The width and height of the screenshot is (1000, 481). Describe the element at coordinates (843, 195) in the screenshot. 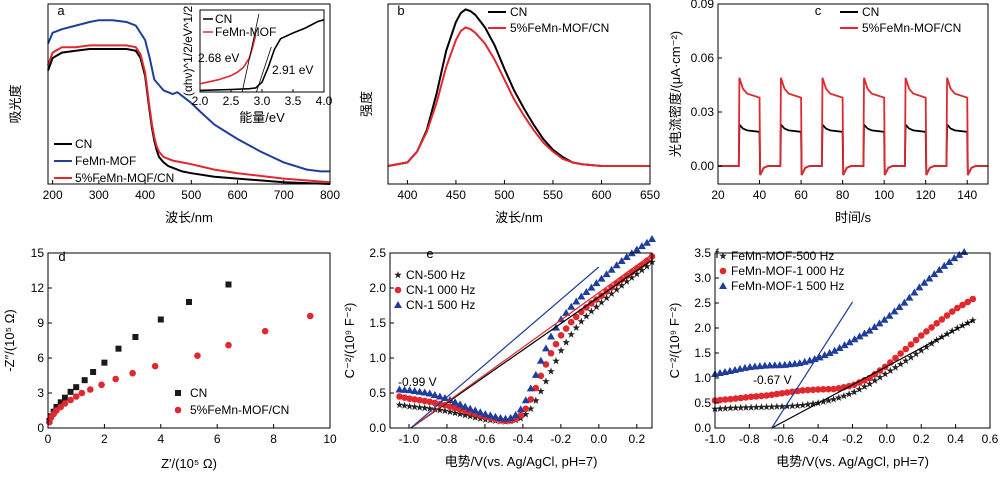

I see `c-xtick-label: 80` at that location.